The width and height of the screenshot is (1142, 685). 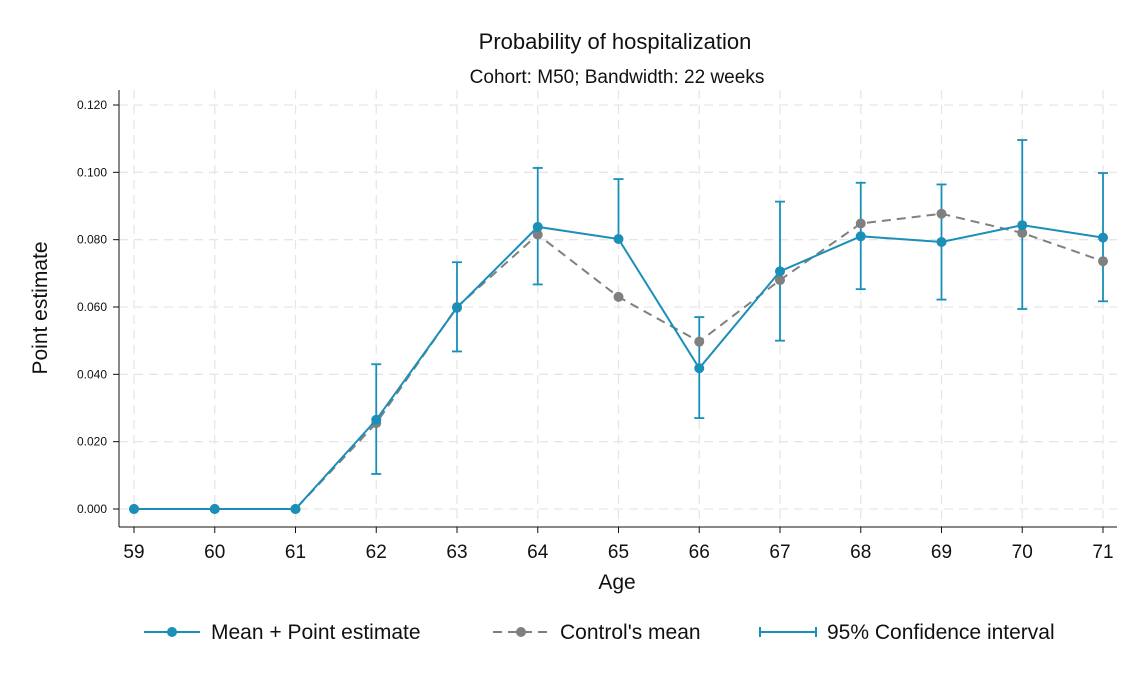 I want to click on x-tick-label: 59, so click(x=133, y=552).